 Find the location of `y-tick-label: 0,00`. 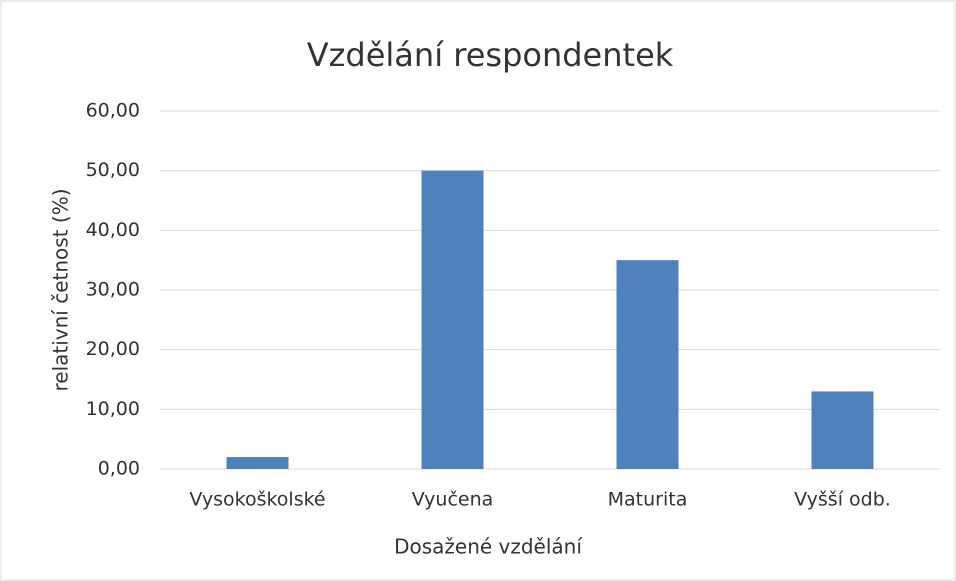

y-tick-label: 0,00 is located at coordinates (119, 469).